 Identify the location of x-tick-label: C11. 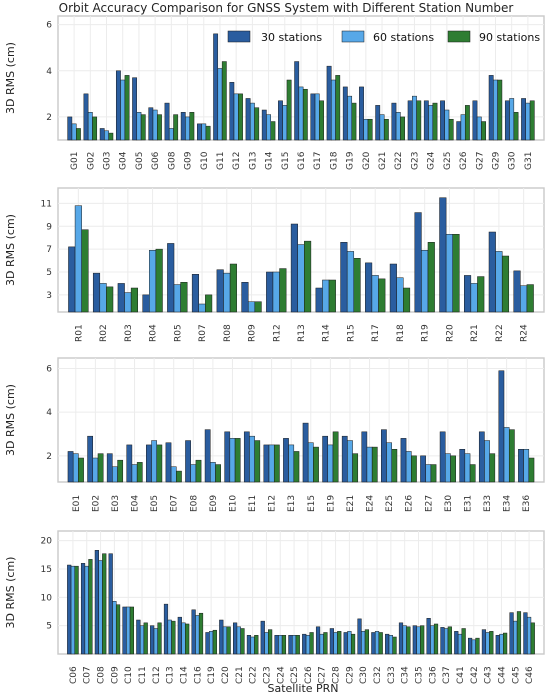
(143, 675).